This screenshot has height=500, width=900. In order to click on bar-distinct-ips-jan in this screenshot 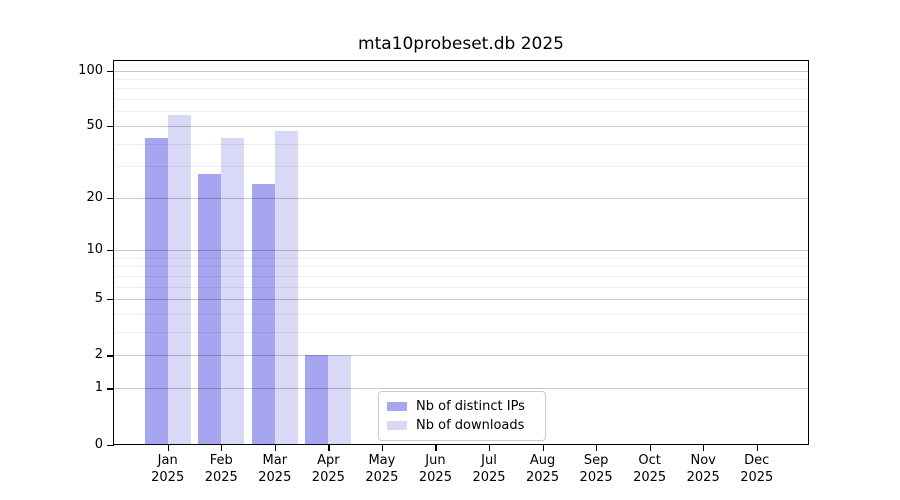, I will do `click(156, 291)`.